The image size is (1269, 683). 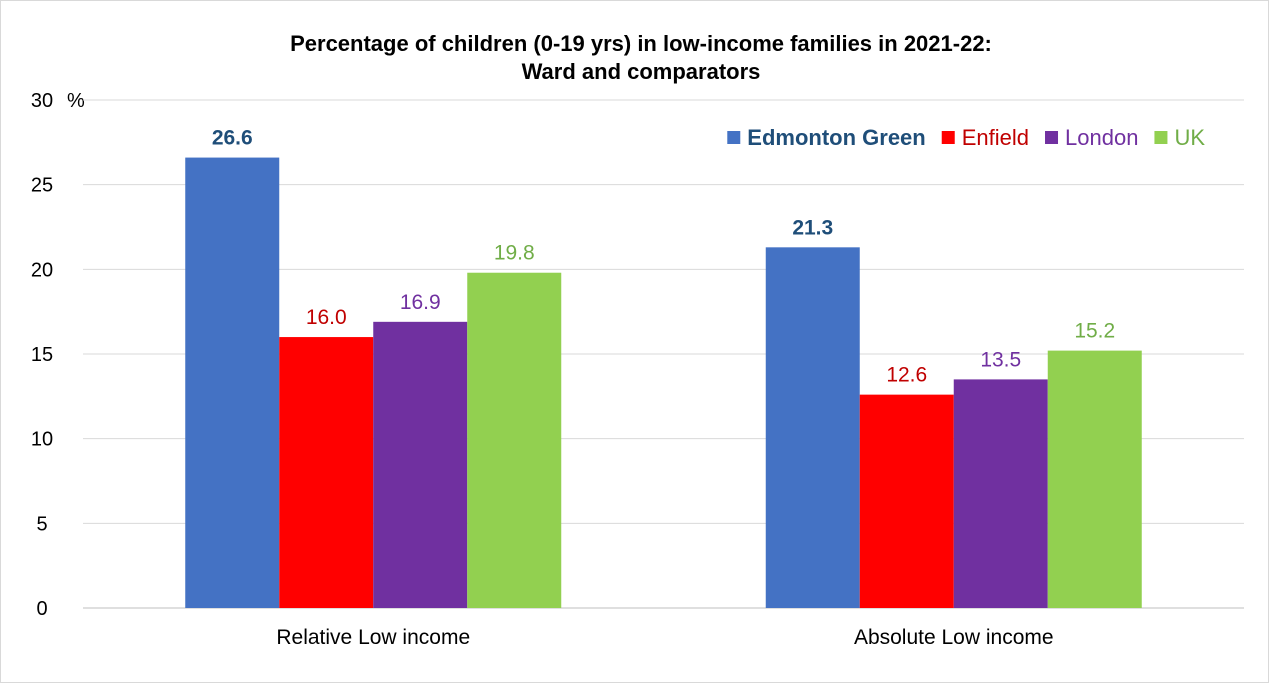 What do you see at coordinates (1101, 137) in the screenshot?
I see `legend-label: London` at bounding box center [1101, 137].